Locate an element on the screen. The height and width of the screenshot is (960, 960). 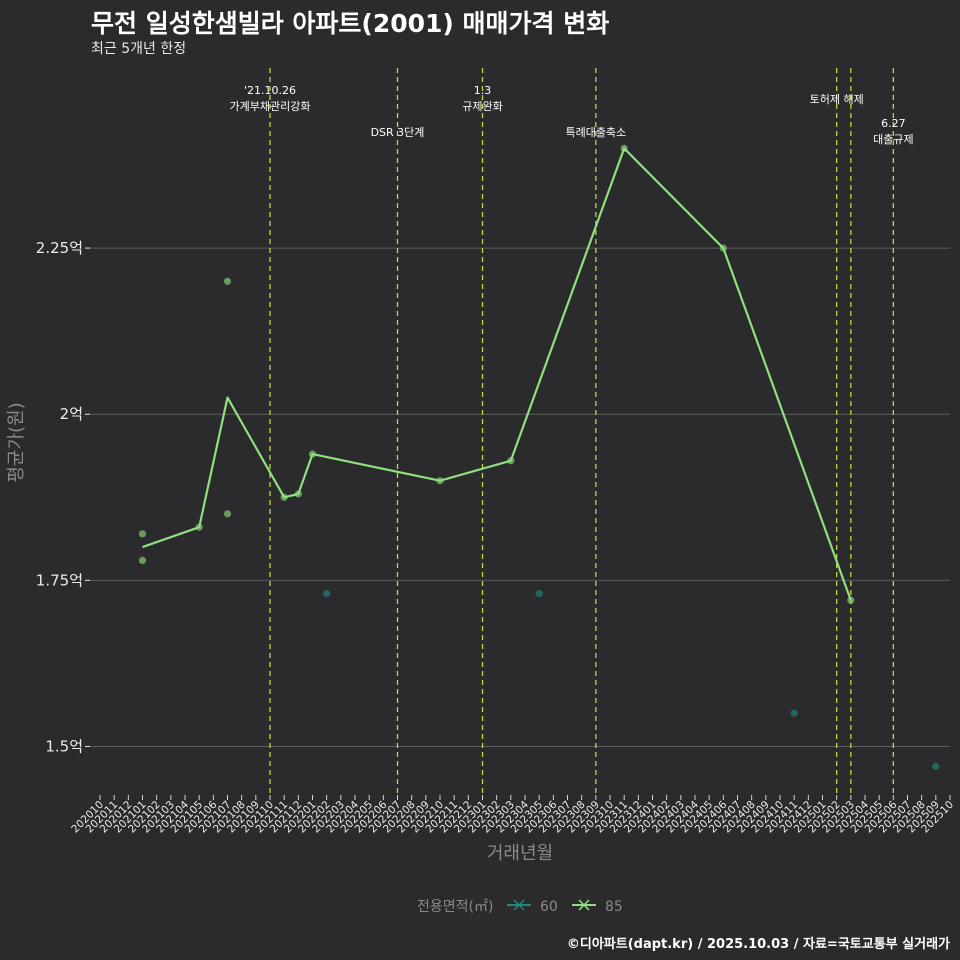
y-tick-label: 2.25억 is located at coordinates (59, 248).